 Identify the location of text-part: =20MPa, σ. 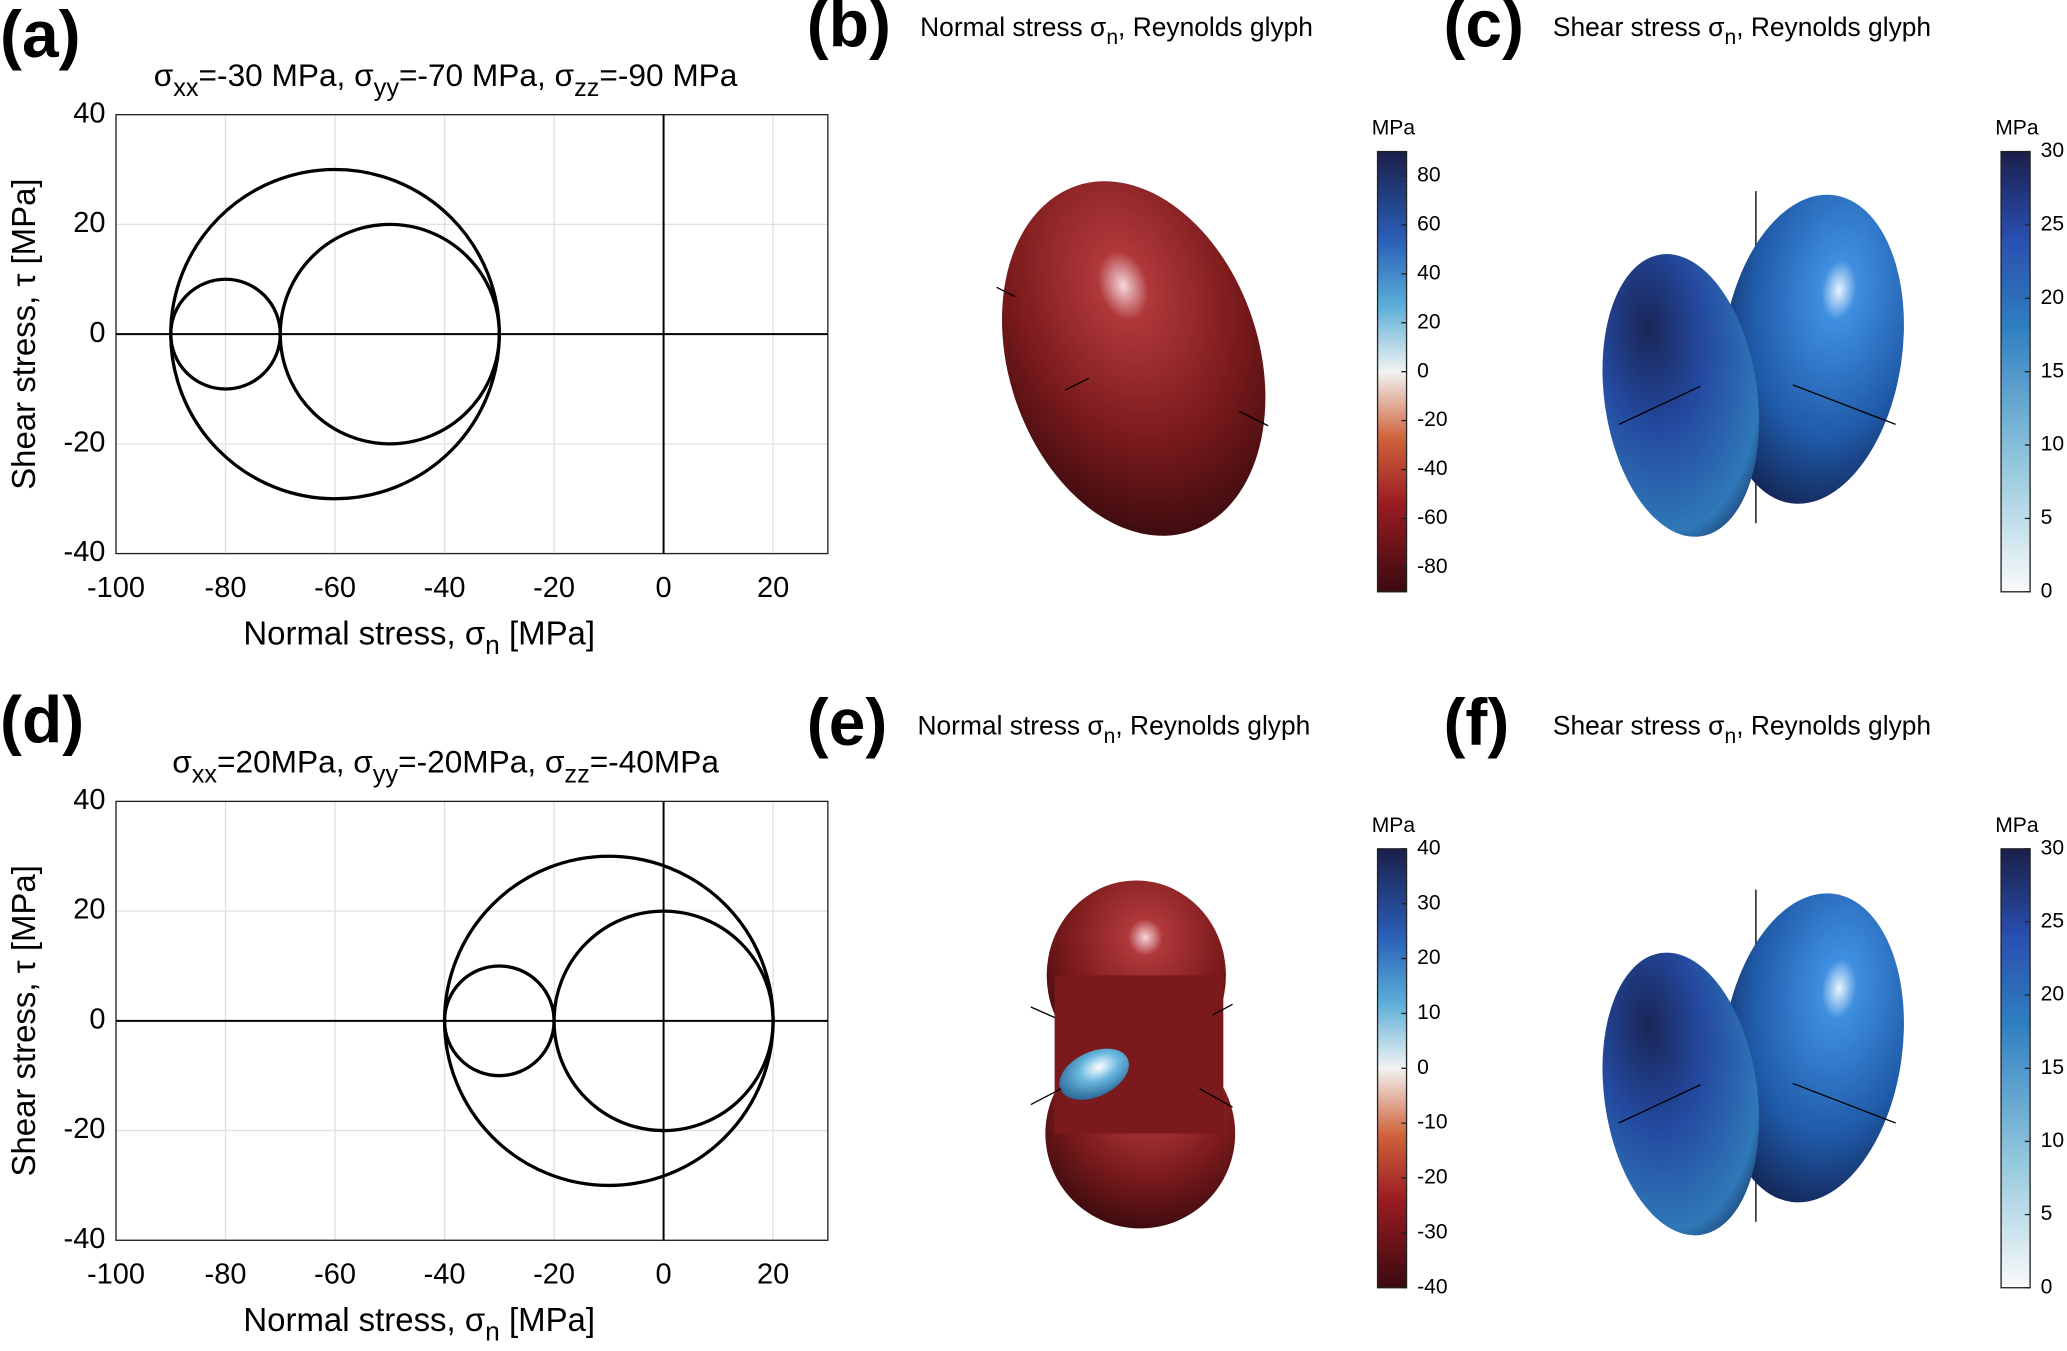
(295, 762).